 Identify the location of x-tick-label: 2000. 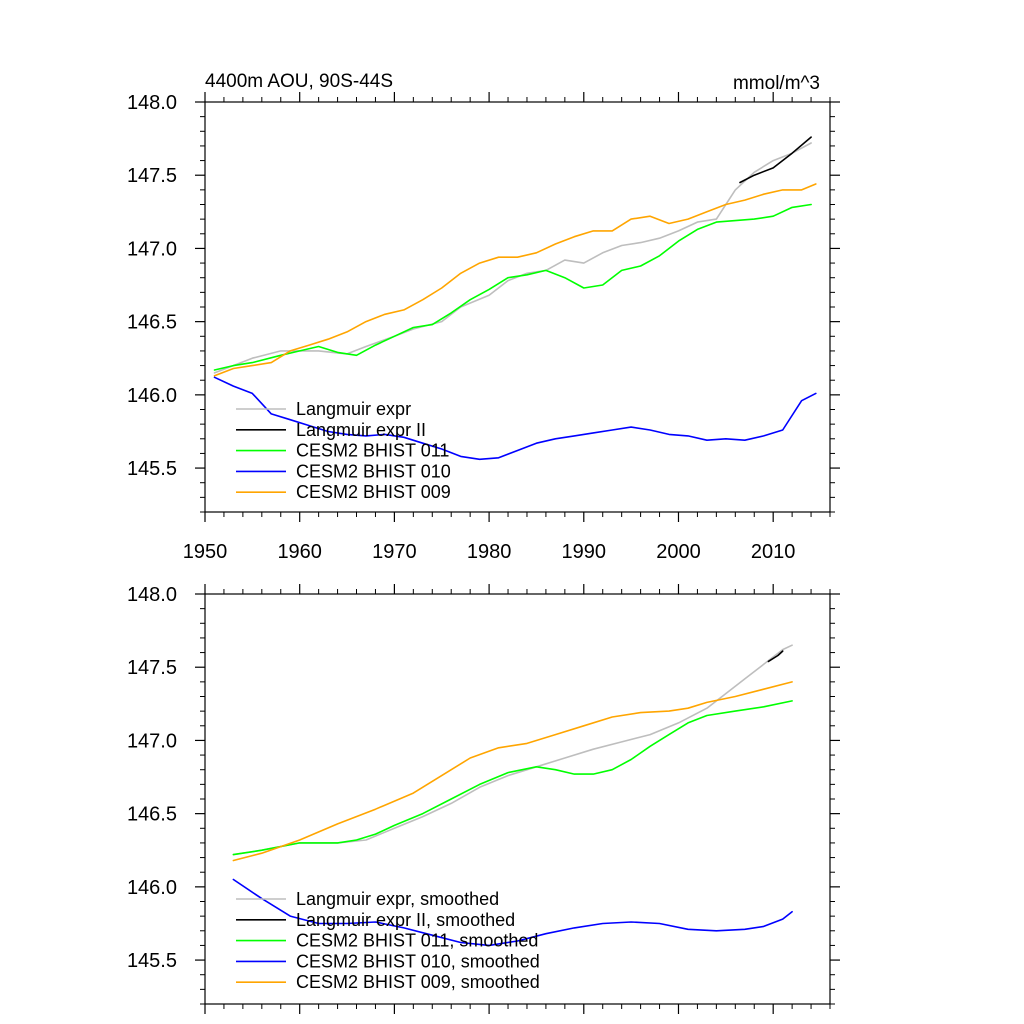
(678, 552).